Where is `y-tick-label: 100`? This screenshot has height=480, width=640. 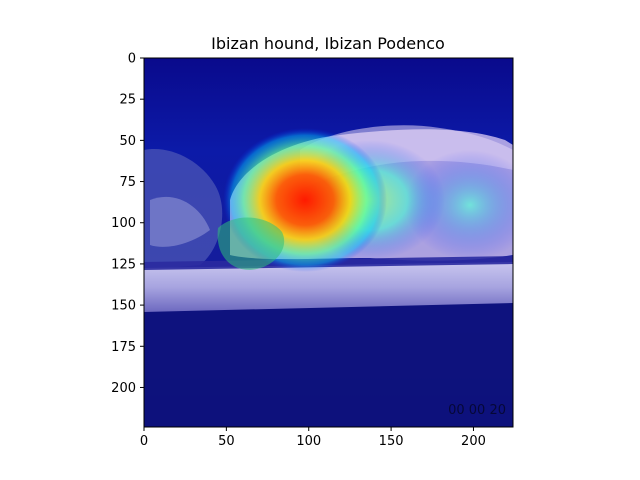
y-tick-label: 100 is located at coordinates (123, 223).